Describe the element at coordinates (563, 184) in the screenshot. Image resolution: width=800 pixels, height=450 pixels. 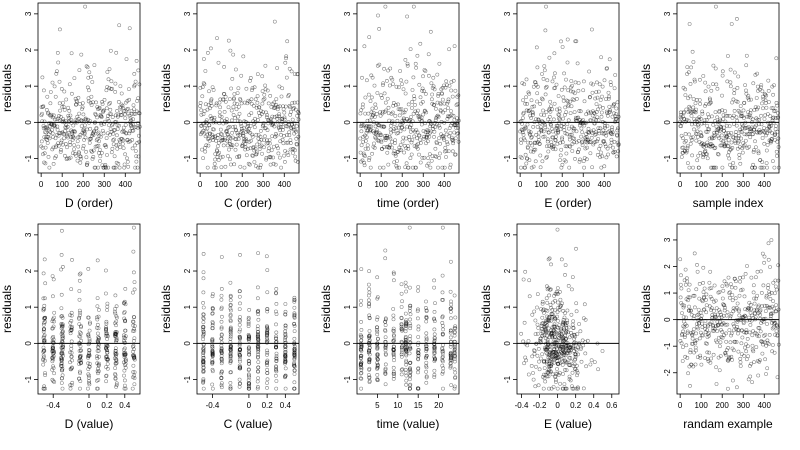
I see `x-tick-label: 200` at that location.